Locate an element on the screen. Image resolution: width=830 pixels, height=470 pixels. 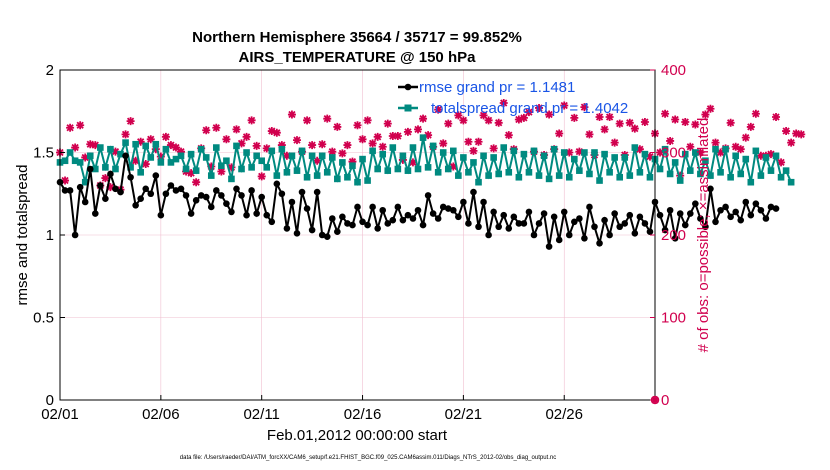
y-tick-label-left: 1.5 is located at coordinates (43, 153).